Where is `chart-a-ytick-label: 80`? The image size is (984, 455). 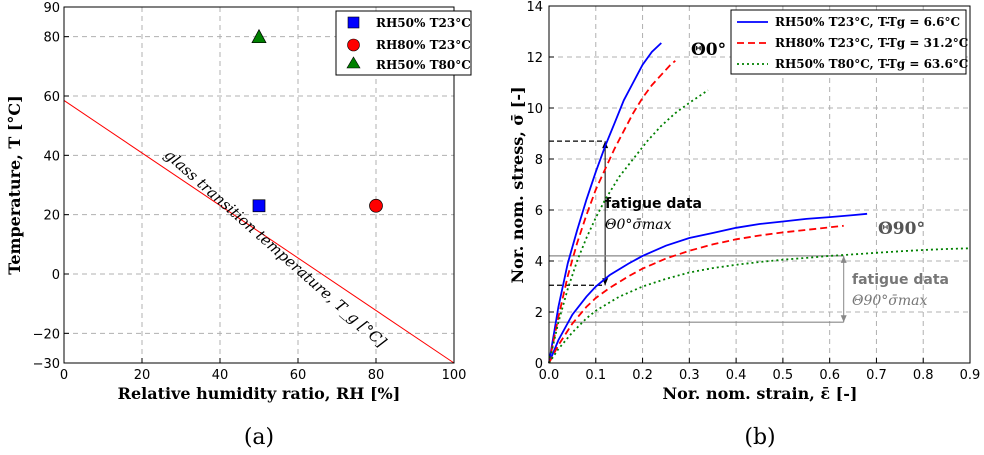 chart-a-ytick-label: 80 is located at coordinates (51, 38).